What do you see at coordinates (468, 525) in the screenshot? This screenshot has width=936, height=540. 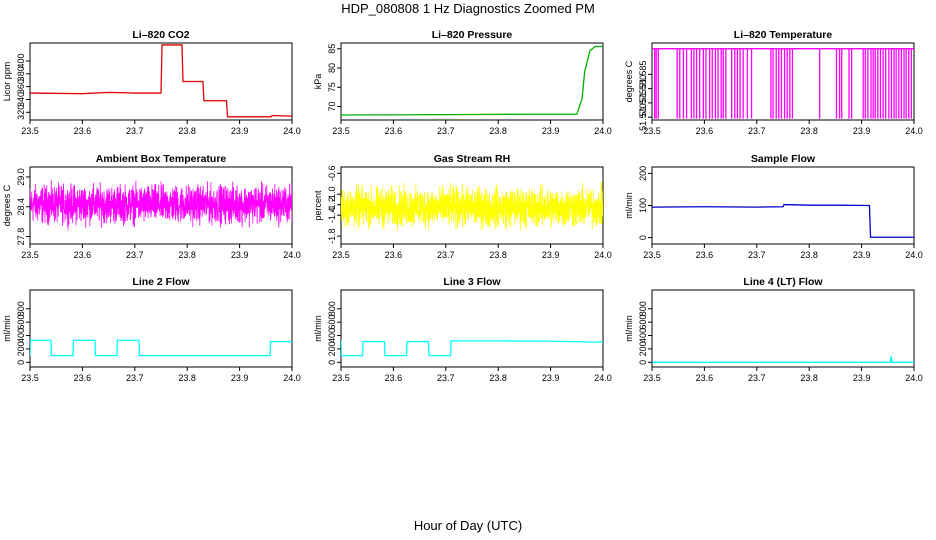 I see `figure-x-axis-label: Hour of Day (UTC)` at bounding box center [468, 525].